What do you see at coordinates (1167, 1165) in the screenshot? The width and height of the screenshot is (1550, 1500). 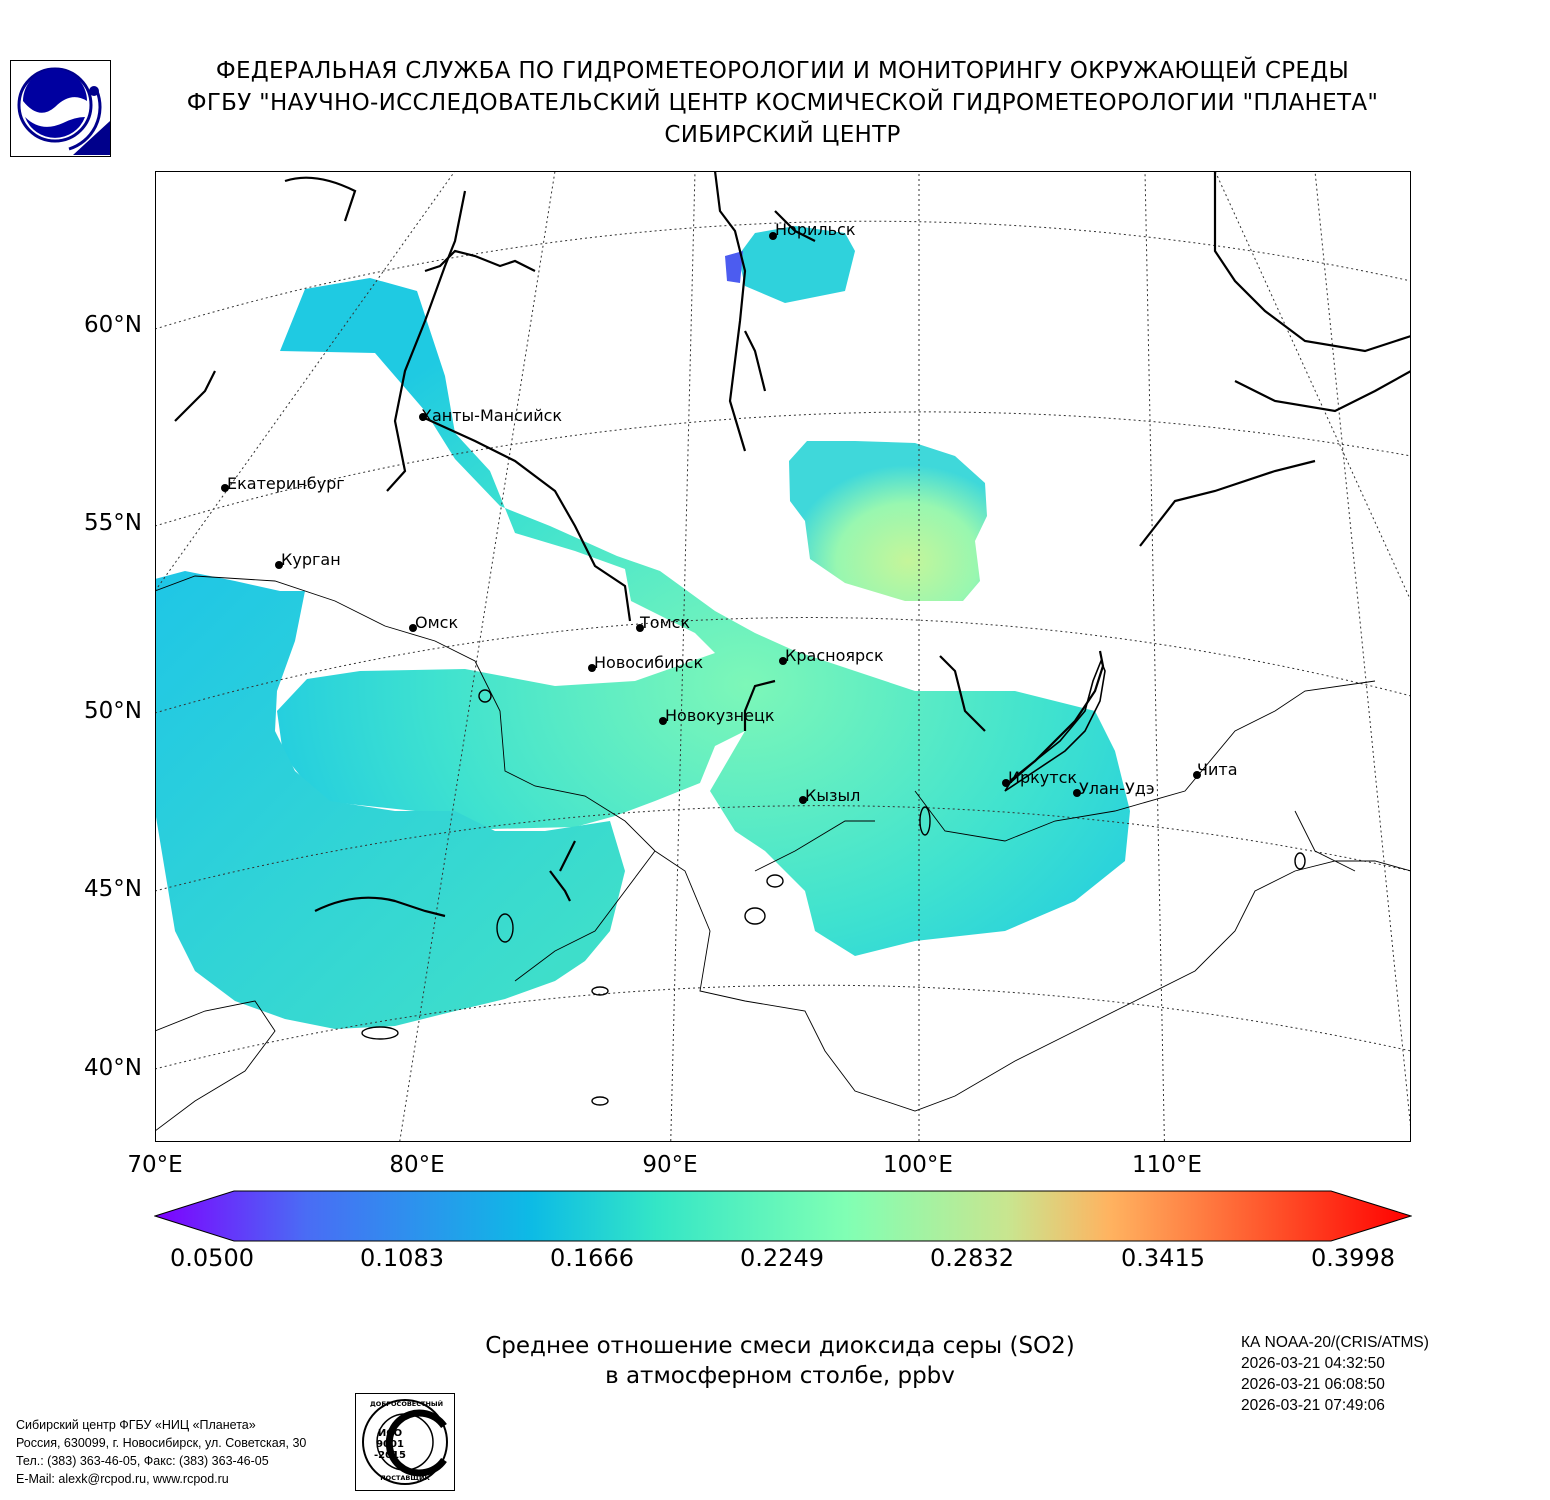 I see `lon-label-110: 110°E` at bounding box center [1167, 1165].